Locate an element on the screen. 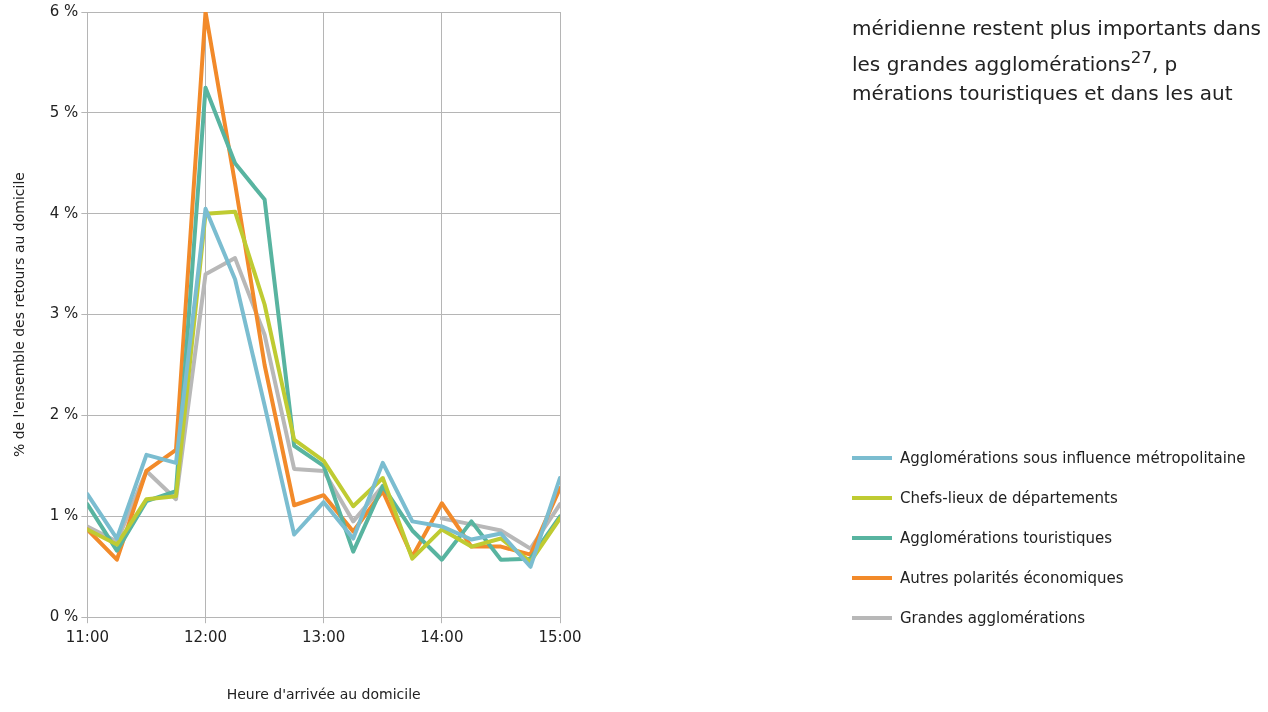 Image resolution: width=1268 pixels, height=712 pixels. x-axis-title: Heure d'arrivée au domicile is located at coordinates (323, 694).